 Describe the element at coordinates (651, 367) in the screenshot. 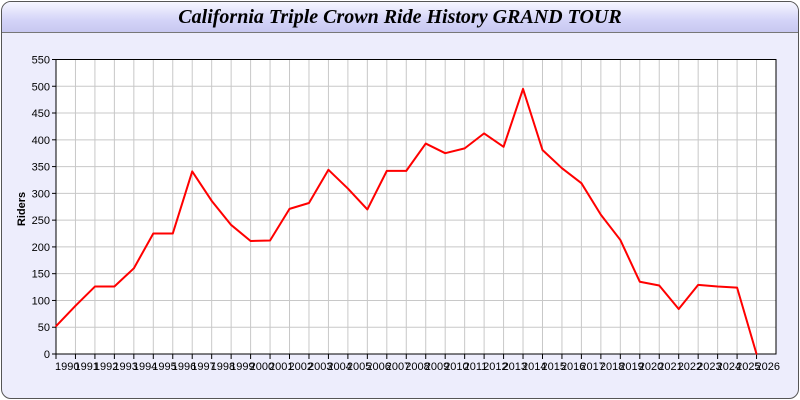

I see `x-tick-label: 2020` at that location.